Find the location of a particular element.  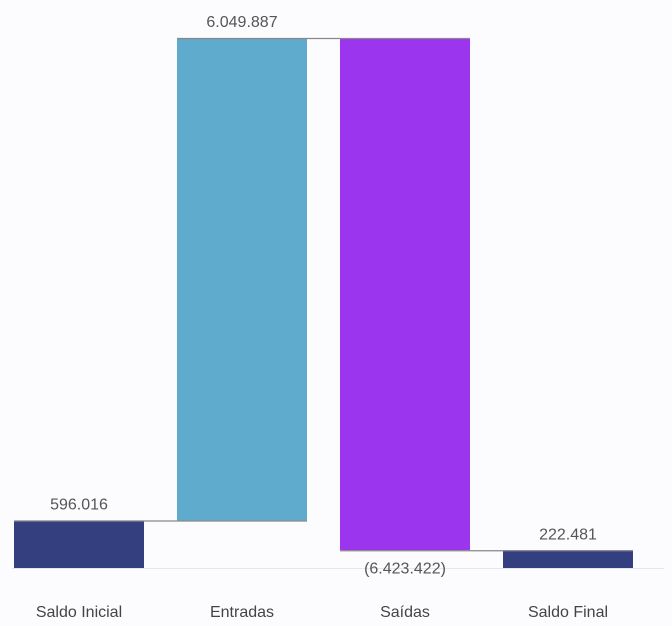

value-label-saidas: (6.423.422) is located at coordinates (405, 568).